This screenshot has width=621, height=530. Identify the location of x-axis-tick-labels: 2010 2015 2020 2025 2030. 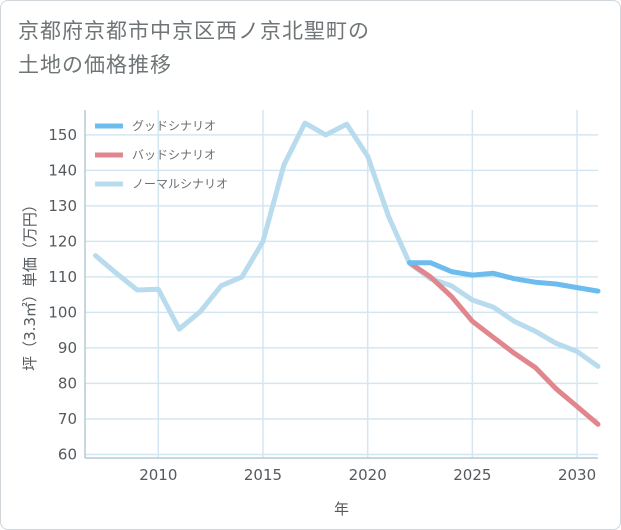
(367, 475).